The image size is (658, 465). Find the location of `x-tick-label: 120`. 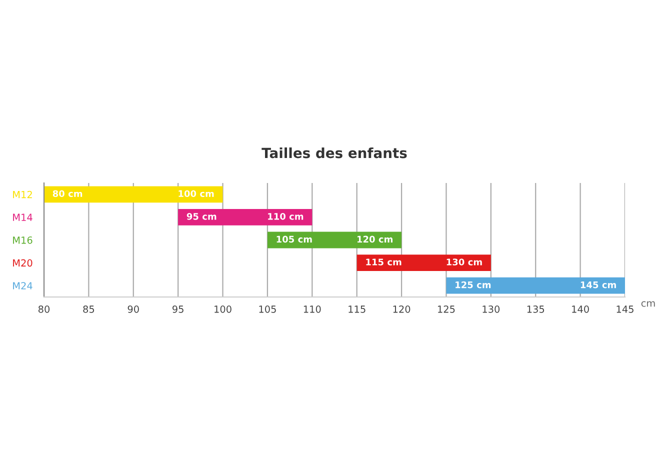

x-tick-label: 120 is located at coordinates (401, 309).